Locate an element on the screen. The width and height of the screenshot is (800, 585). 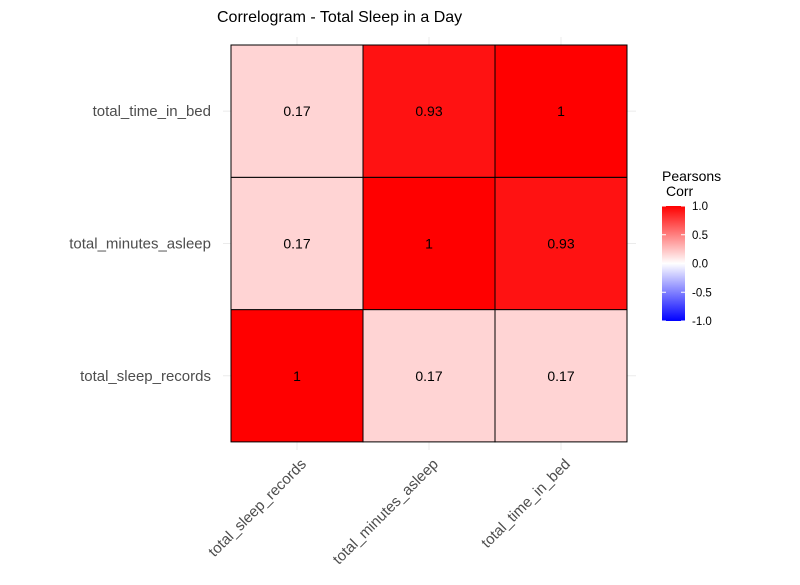
x-tick-label: total_minutes_asleep is located at coordinates (386, 512).